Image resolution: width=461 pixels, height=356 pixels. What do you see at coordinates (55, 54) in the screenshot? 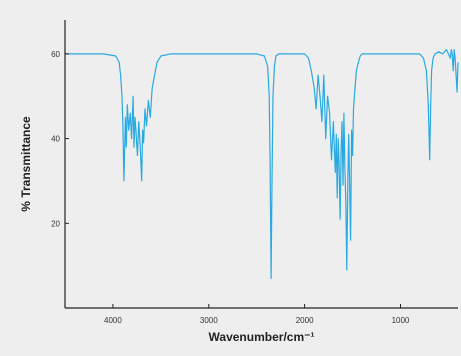
I see `y-tick-label: 60` at bounding box center [55, 54].